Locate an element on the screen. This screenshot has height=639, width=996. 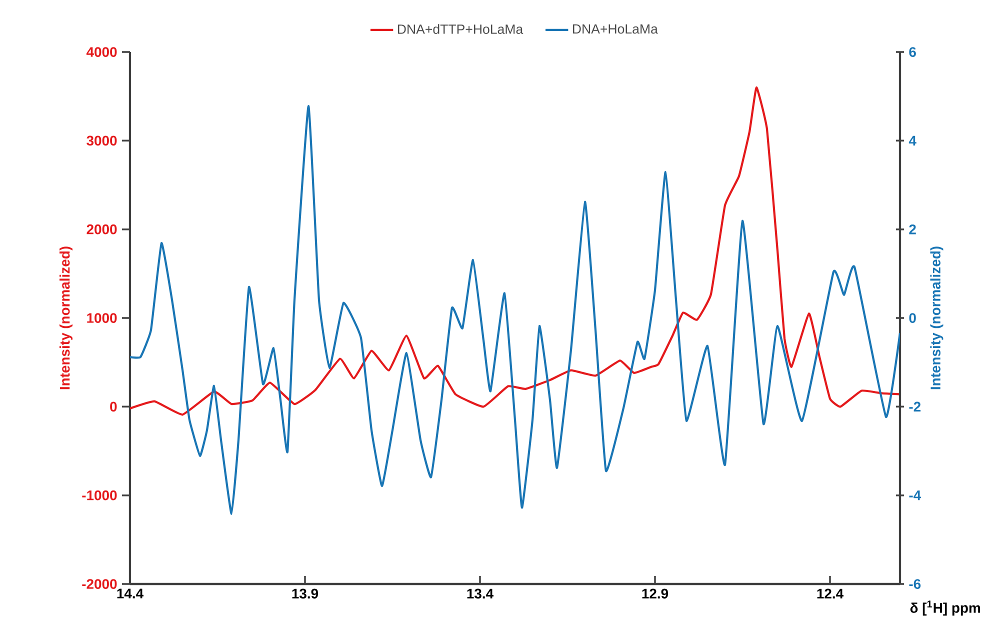
y2-tick-label: -6 is located at coordinates (915, 584).